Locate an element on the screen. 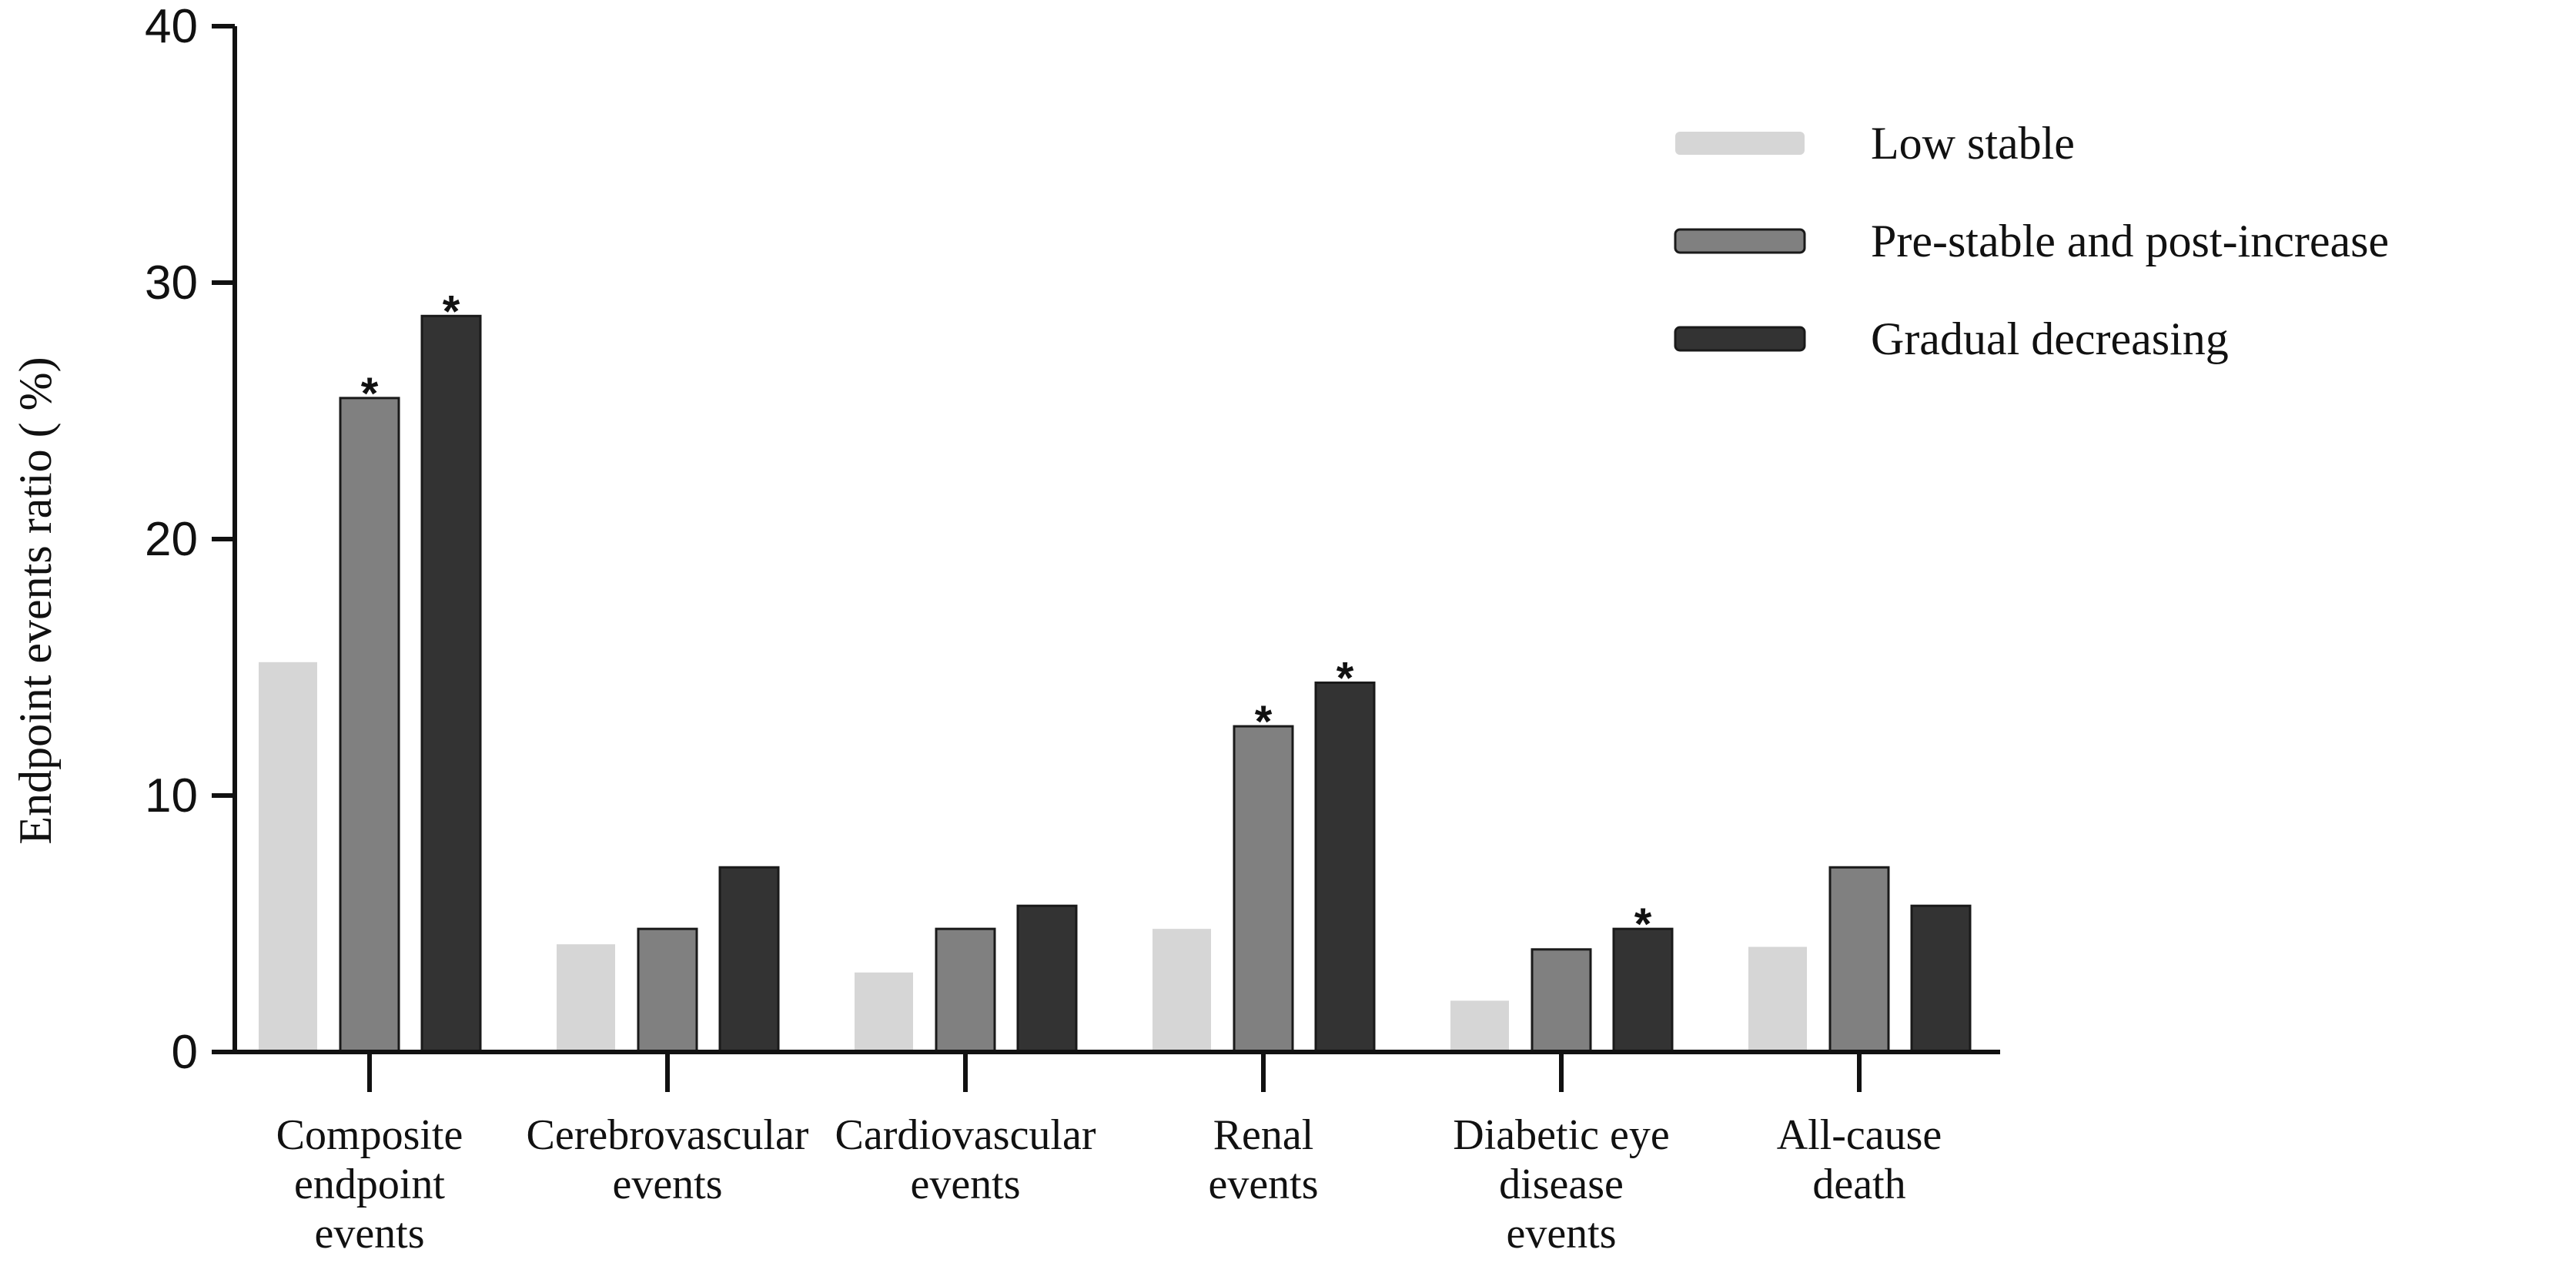 Image resolution: width=2576 pixels, height=1273 pixels. legend-label: Pre-stable and post-increase is located at coordinates (2130, 241).